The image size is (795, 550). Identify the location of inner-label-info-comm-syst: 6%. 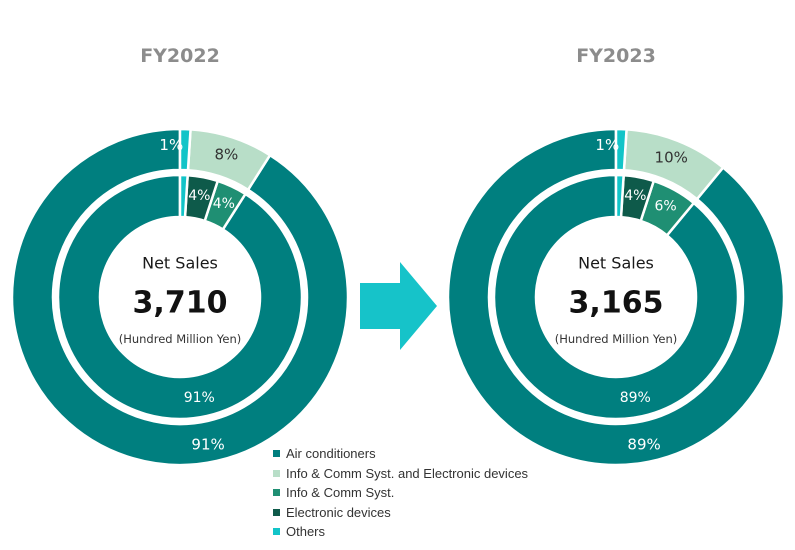
(666, 207).